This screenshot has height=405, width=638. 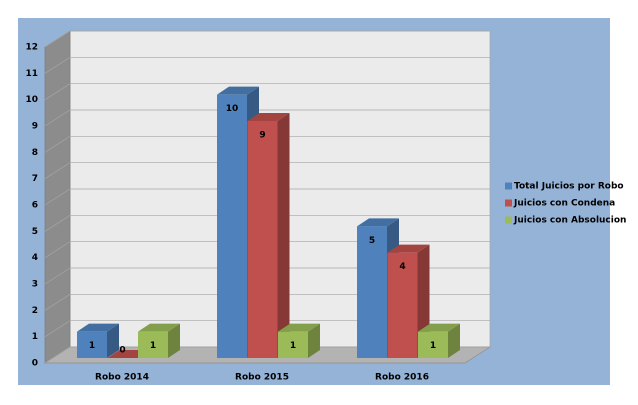 What do you see at coordinates (372, 241) in the screenshot?
I see `value-label: 5` at bounding box center [372, 241].